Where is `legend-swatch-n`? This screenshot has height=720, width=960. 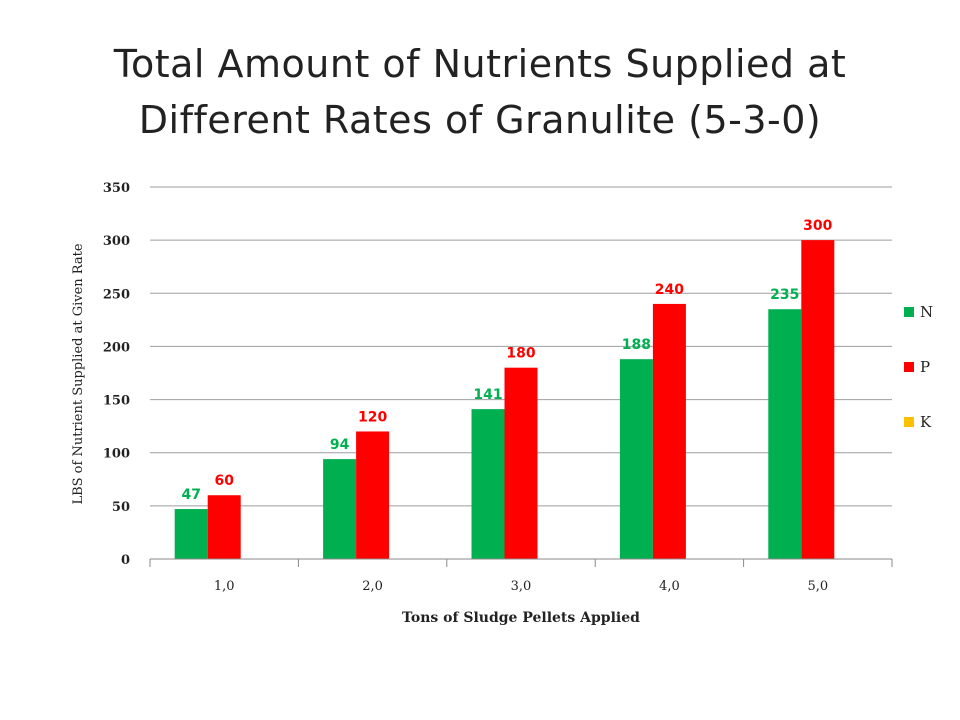 legend-swatch-n is located at coordinates (909, 312).